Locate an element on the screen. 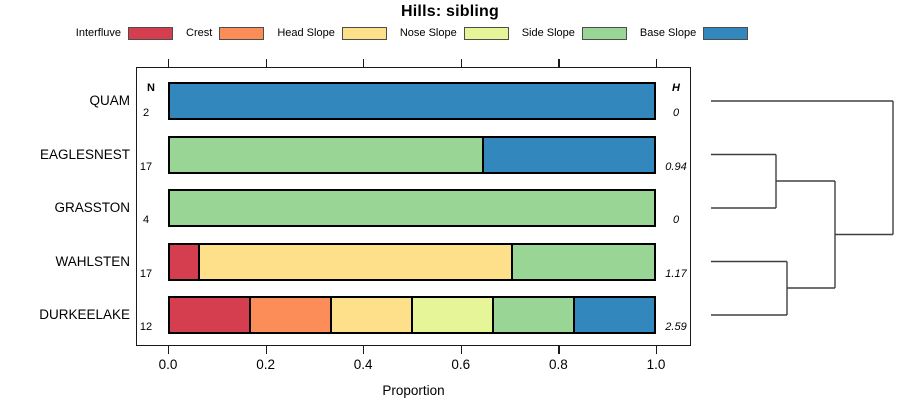  legend-label: Side Slope is located at coordinates (548, 33).